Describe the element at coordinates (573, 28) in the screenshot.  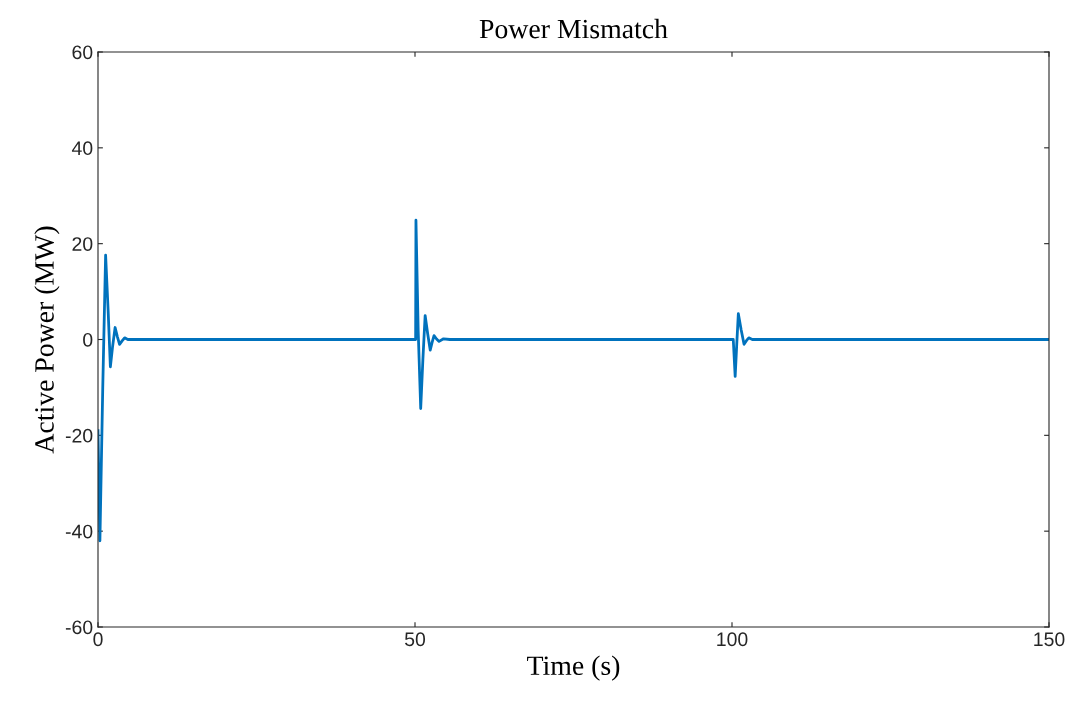
I see `chart-title: Power Mismatch` at that location.